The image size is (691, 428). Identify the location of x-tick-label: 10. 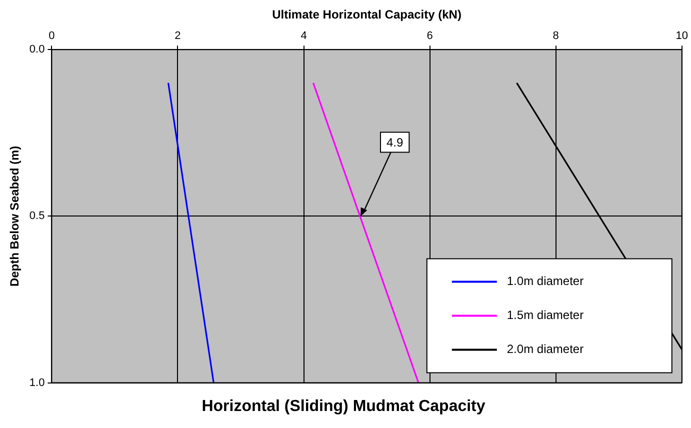
(682, 36).